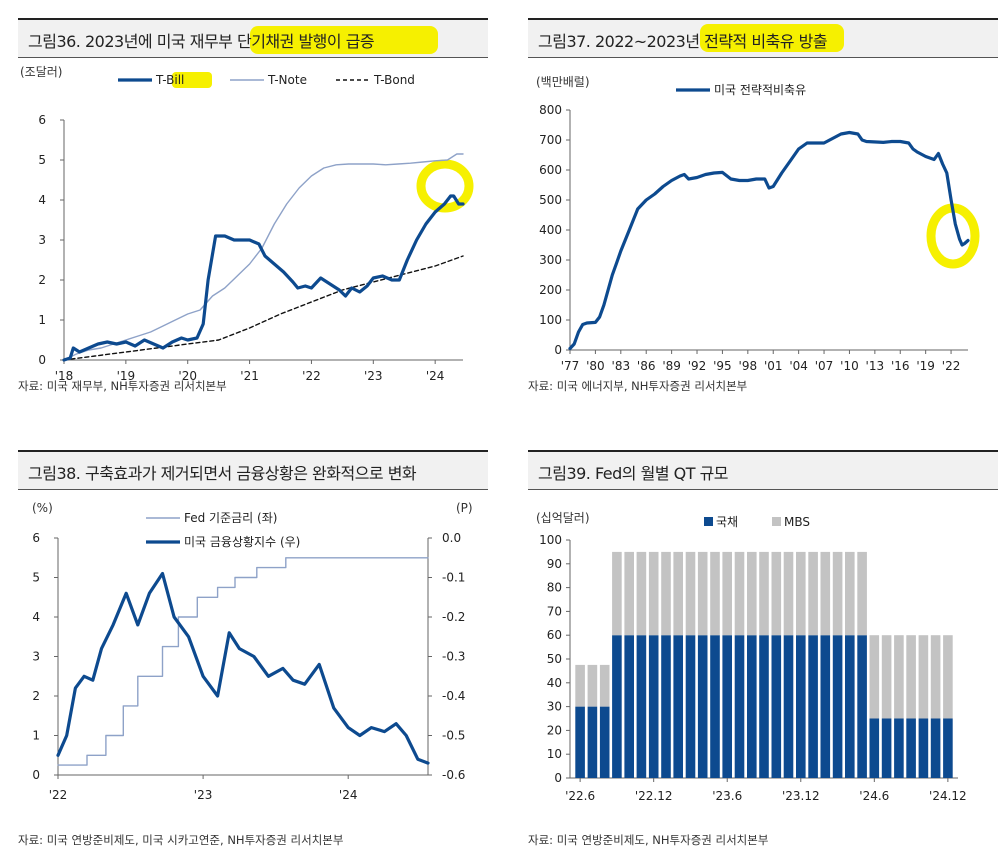 This screenshot has width=1005, height=864. What do you see at coordinates (671, 366) in the screenshot?
I see `x-tick-label: '89` at bounding box center [671, 366].